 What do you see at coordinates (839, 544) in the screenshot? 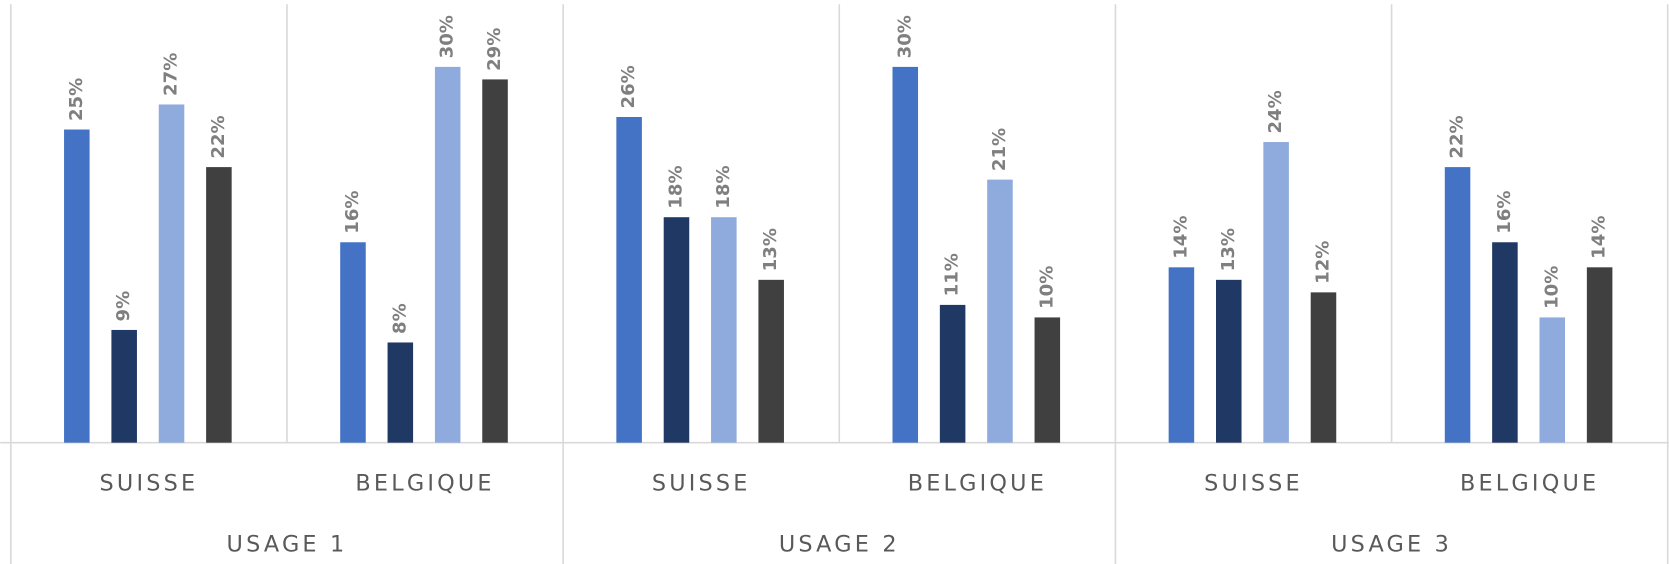
I see `group-label: USAGE 2` at bounding box center [839, 544].